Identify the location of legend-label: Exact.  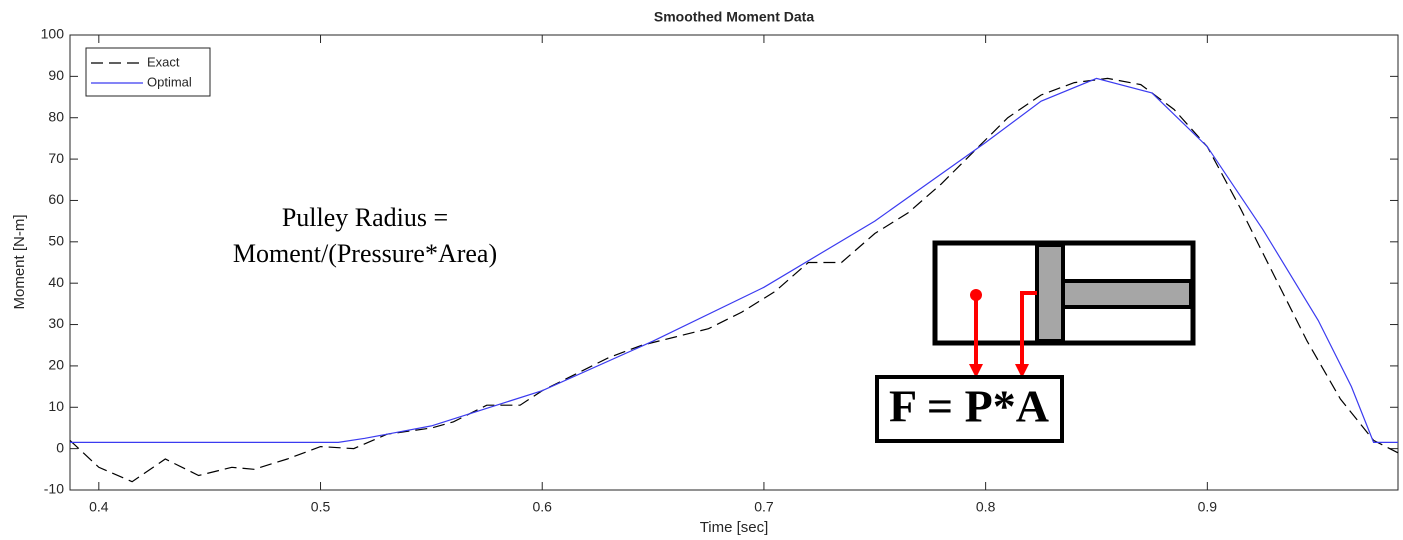
(163, 61).